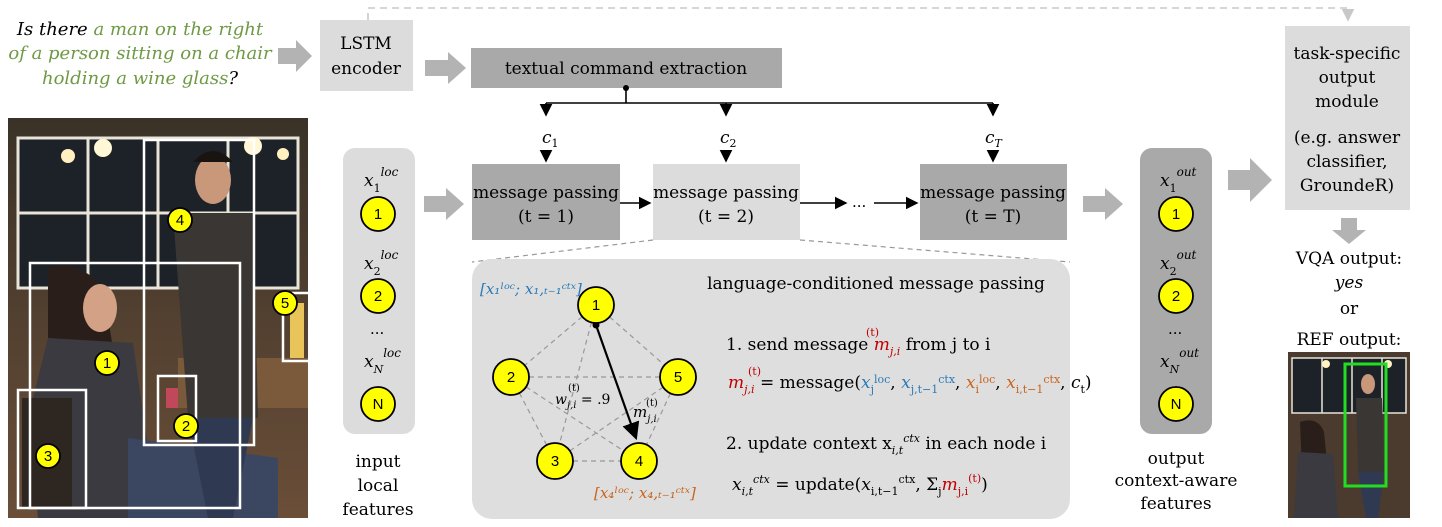 The height and width of the screenshot is (527, 1442). I want to click on output-caption-1: output, so click(1176, 459).